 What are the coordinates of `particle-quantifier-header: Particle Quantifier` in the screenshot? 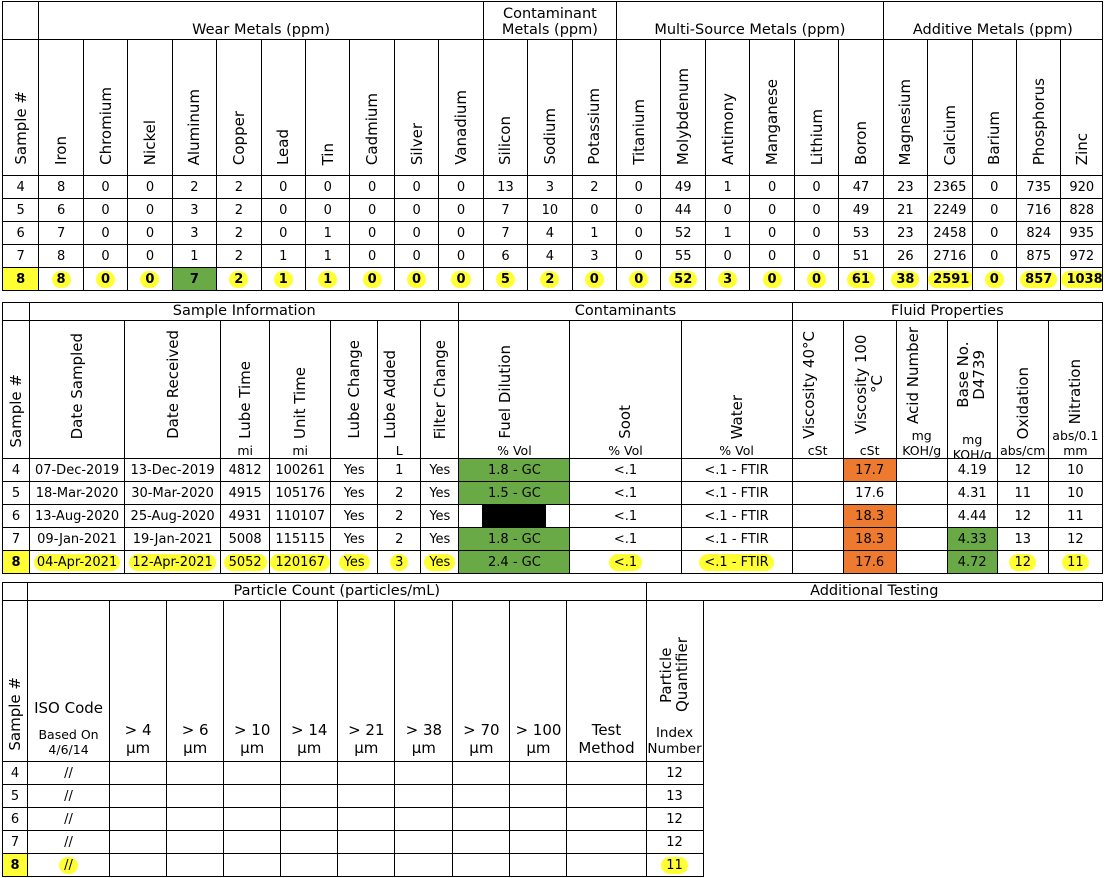 It's located at (673, 675).